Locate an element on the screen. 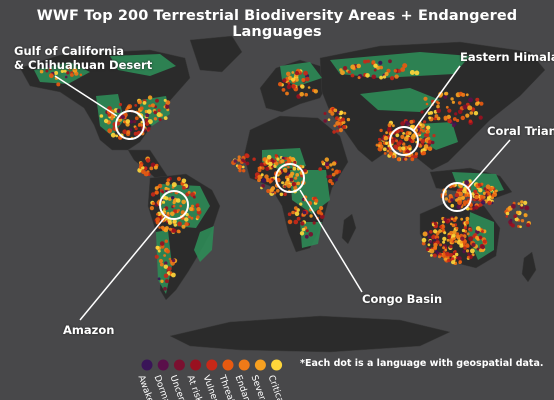 The image size is (554, 400). legend-swatch-vulnerable is located at coordinates (212, 365).